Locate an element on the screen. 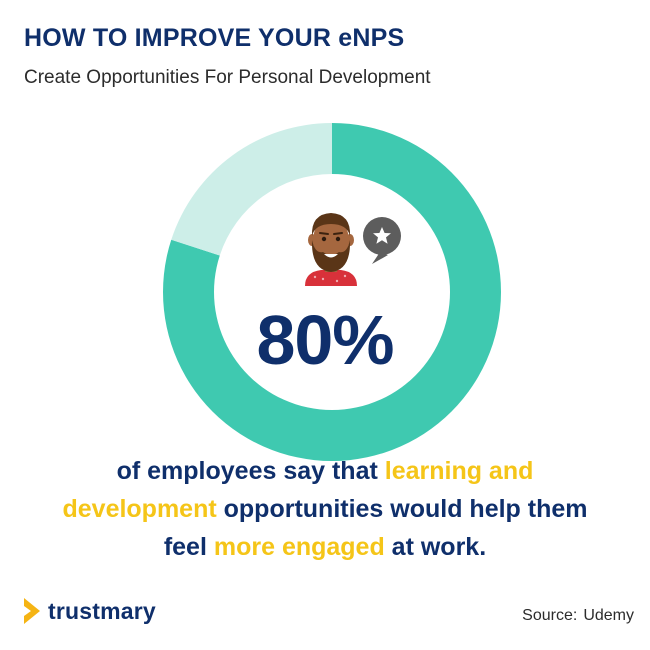  bearded-man-icon is located at coordinates (331, 249).